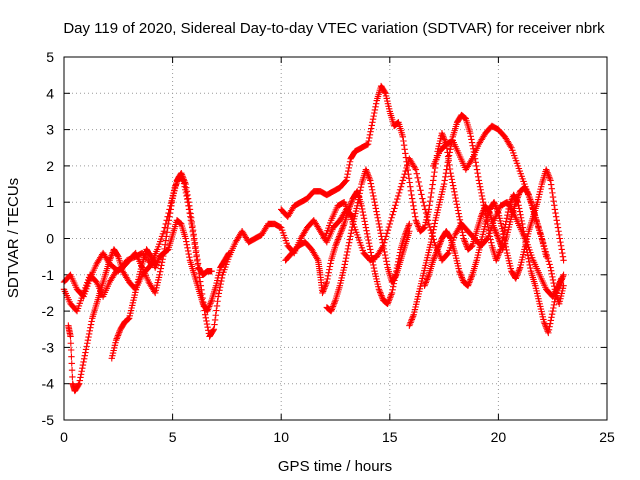 The height and width of the screenshot is (480, 640). I want to click on y-tick-label: -2, so click(48, 311).